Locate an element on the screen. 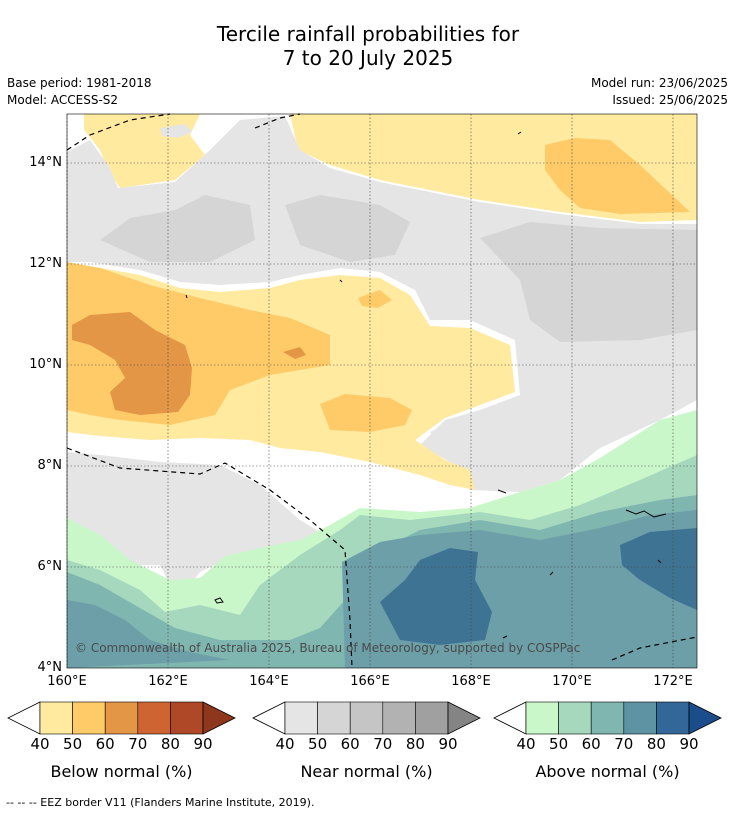 This screenshot has width=736, height=816. near-normal-top-spot is located at coordinates (176, 131).